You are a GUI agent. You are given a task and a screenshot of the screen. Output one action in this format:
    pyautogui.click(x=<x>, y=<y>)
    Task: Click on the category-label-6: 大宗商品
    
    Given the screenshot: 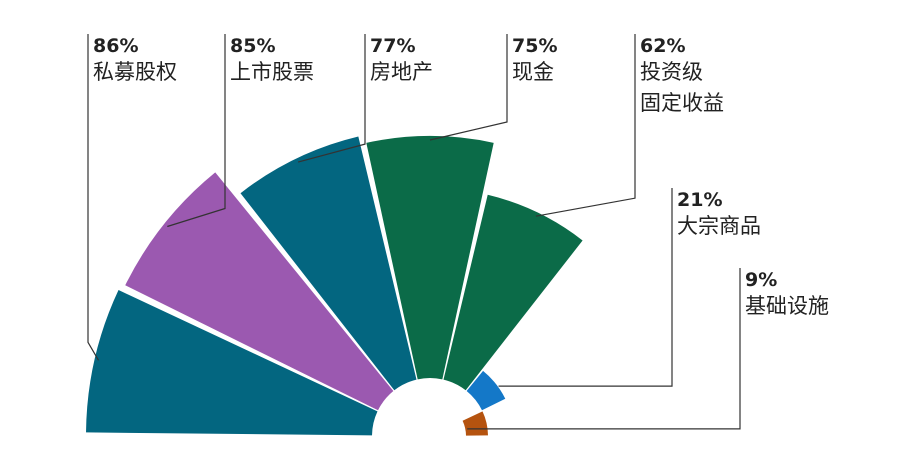 What is the action you would take?
    pyautogui.click(x=719, y=226)
    